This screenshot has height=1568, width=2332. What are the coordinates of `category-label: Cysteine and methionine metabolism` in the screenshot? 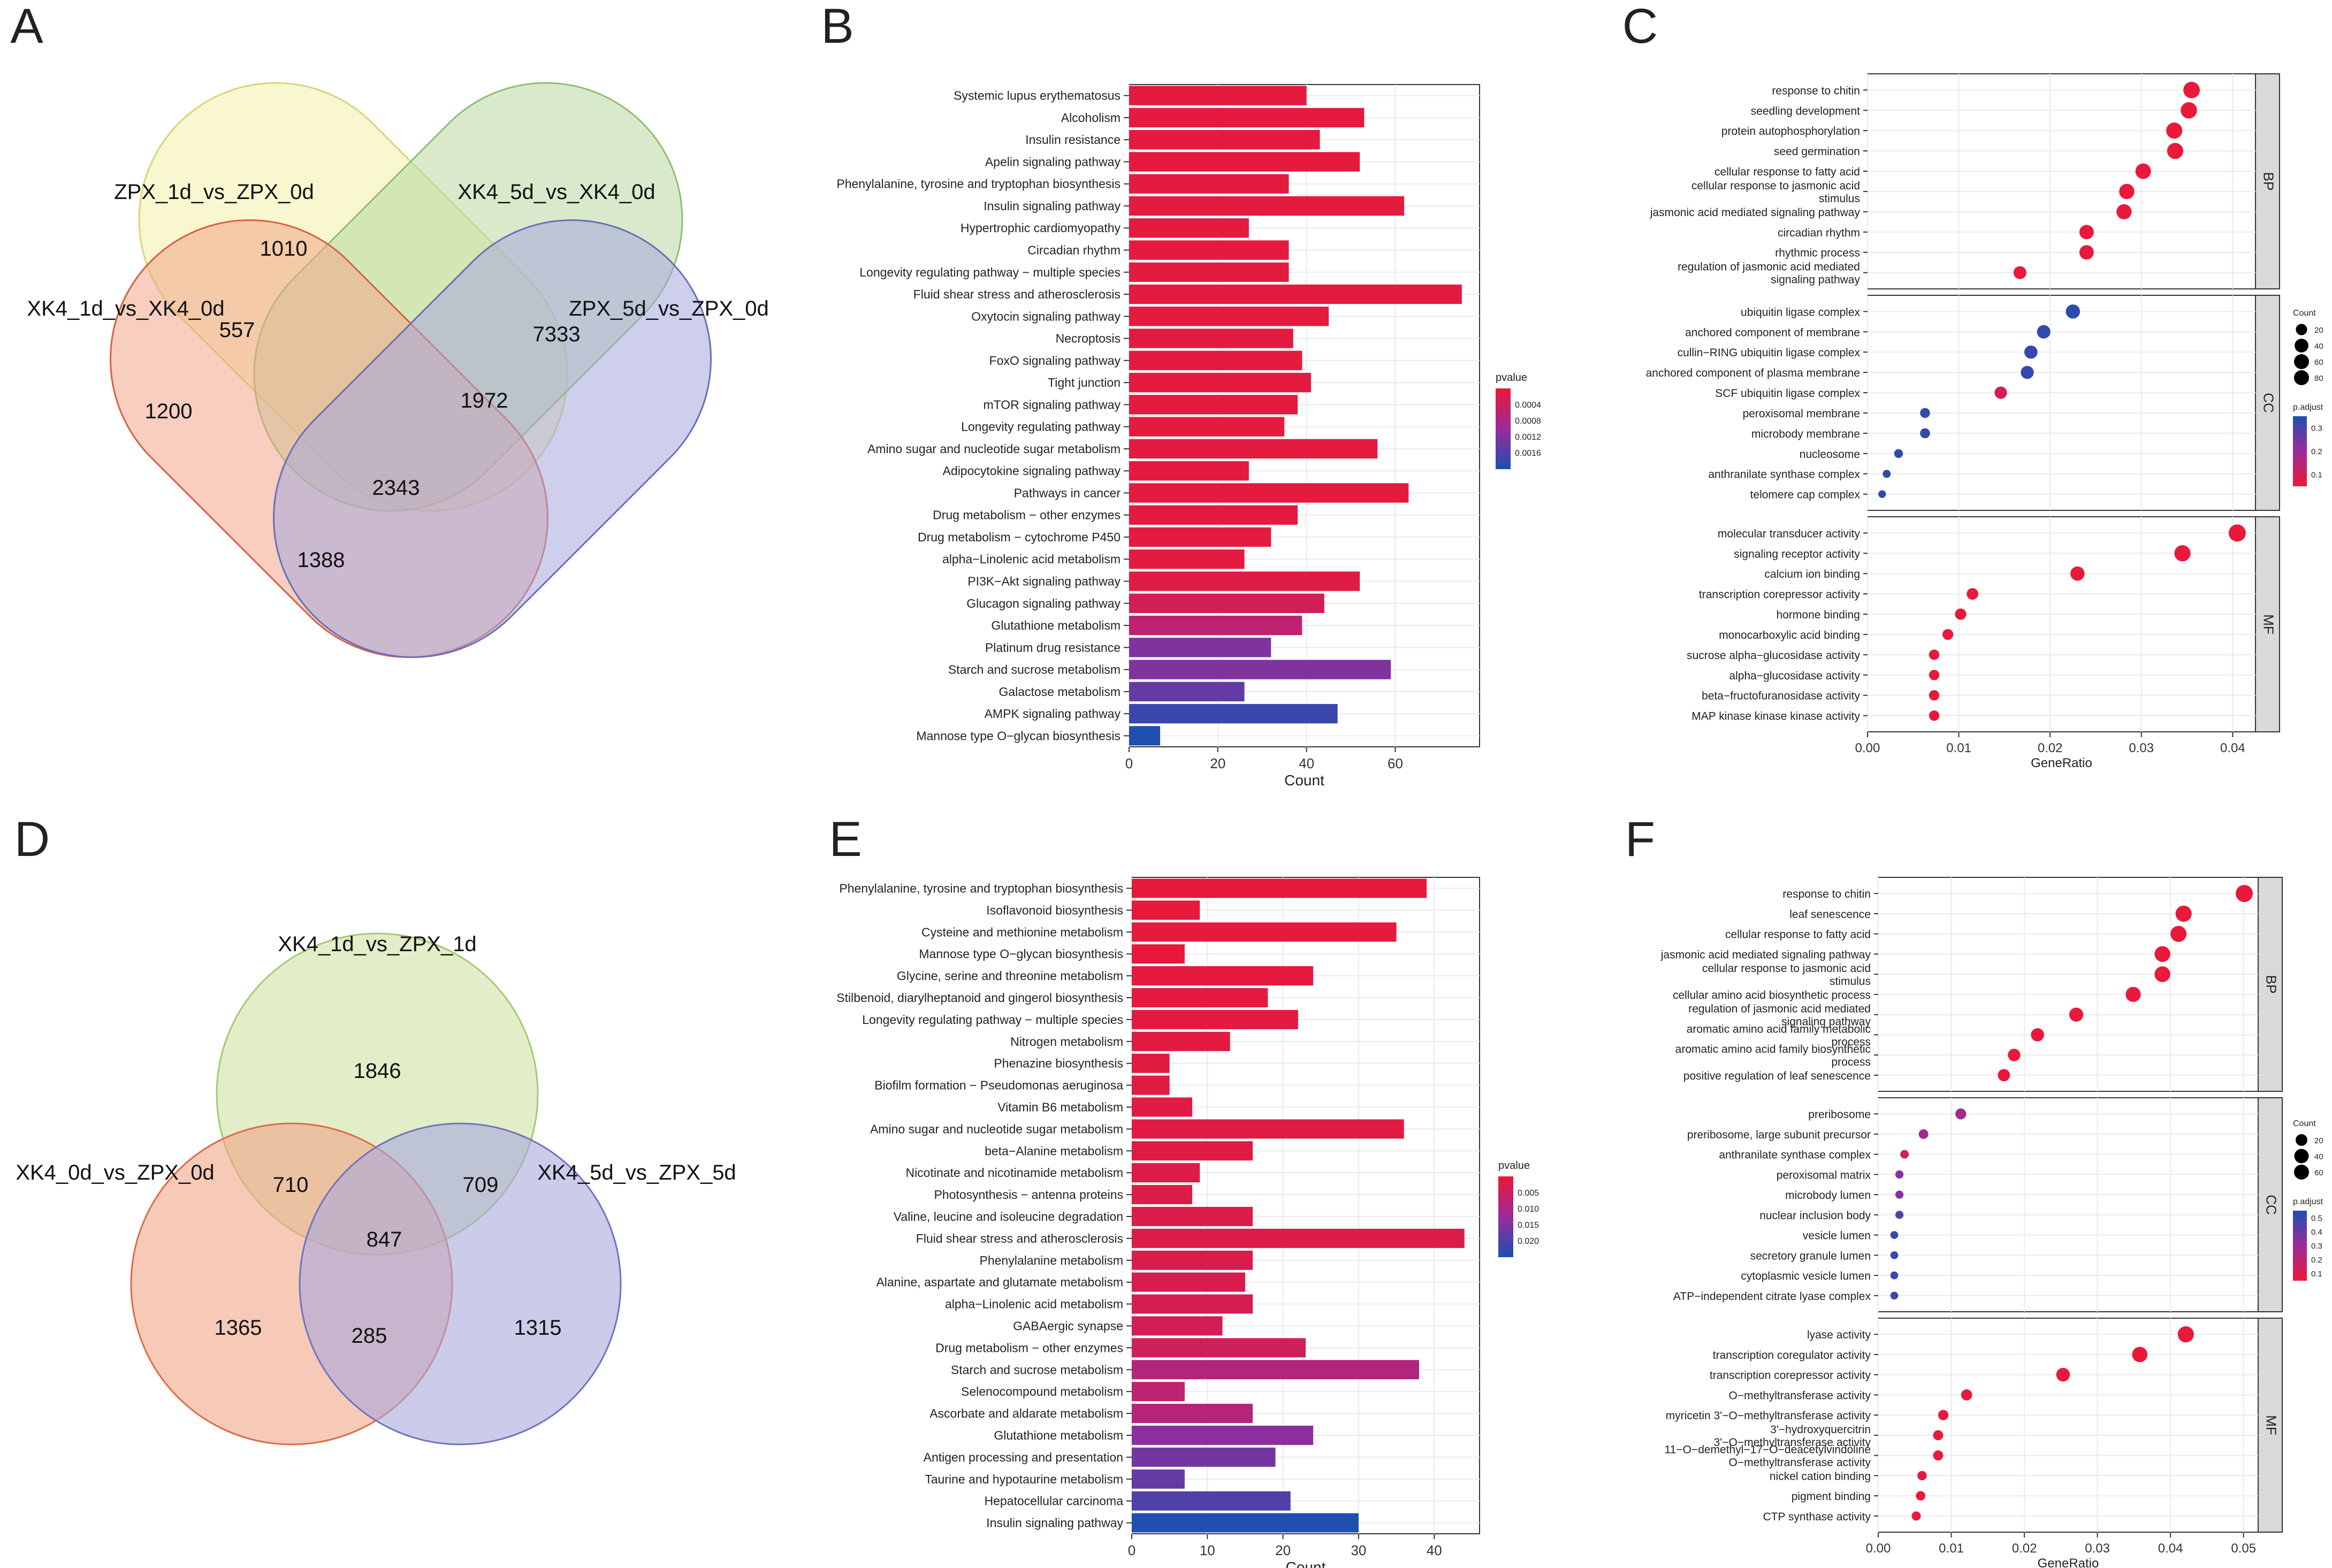 It's located at (1022, 932).